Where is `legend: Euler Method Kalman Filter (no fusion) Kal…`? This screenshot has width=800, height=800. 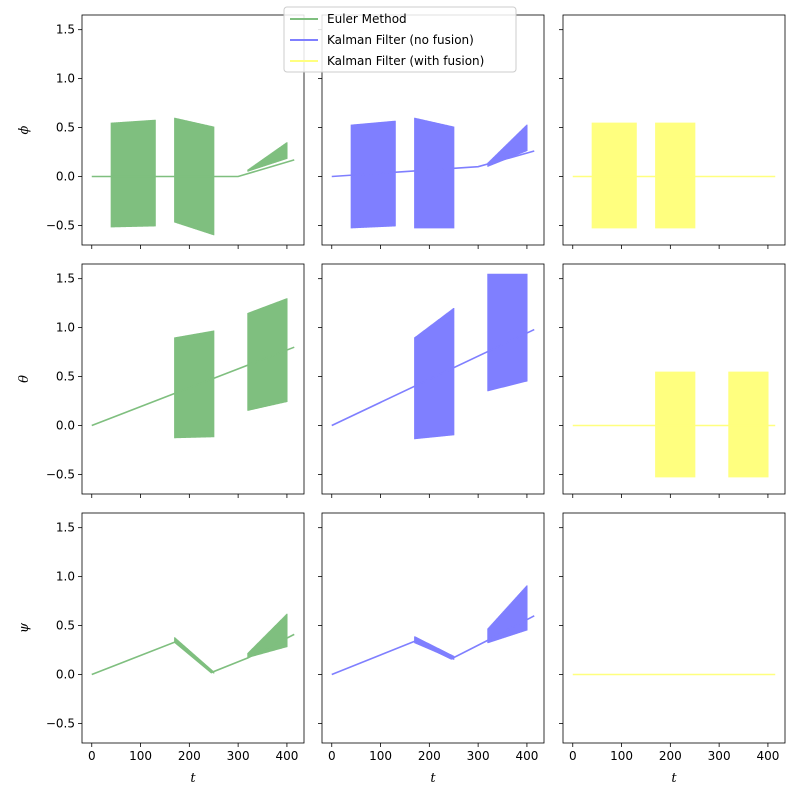
legend: Euler Method Kalman Filter (no fusion) Kal… is located at coordinates (400, 39).